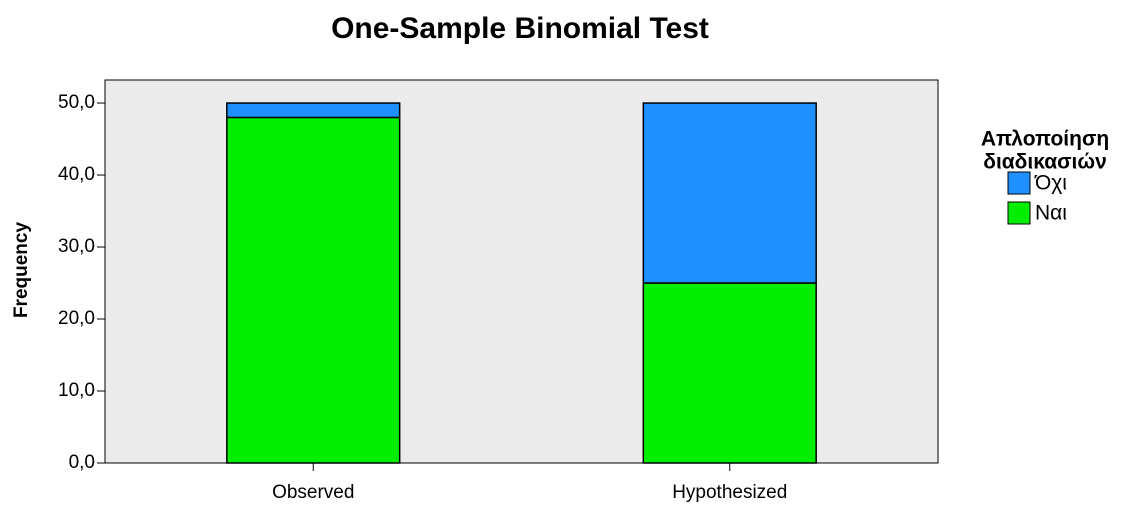 The height and width of the screenshot is (505, 1132). Describe the element at coordinates (729, 492) in the screenshot. I see `x-tick-label: Hypothesized` at that location.